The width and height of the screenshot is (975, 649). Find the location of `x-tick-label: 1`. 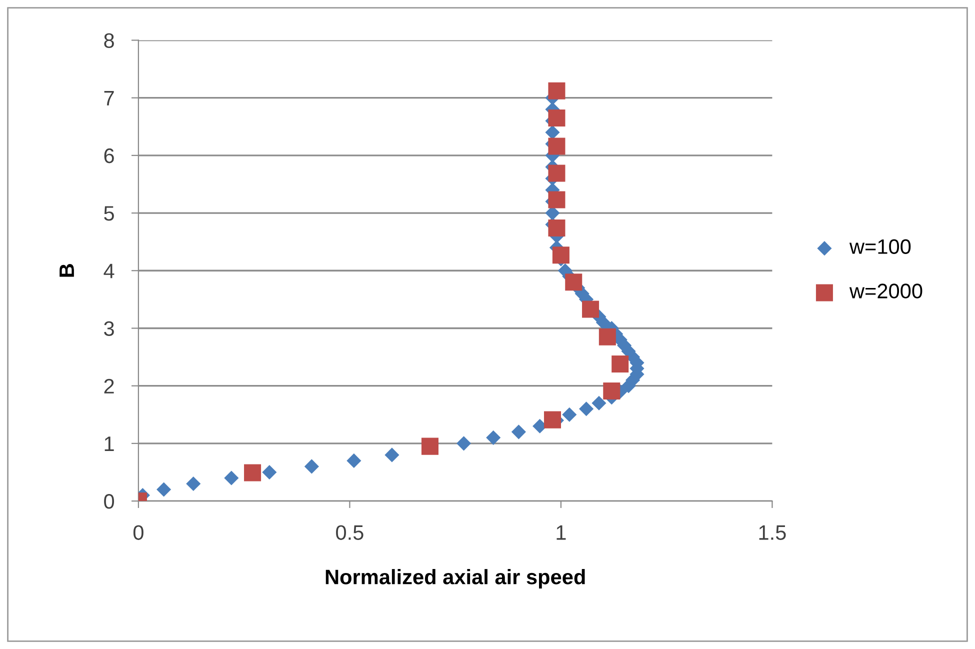

x-tick-label: 1 is located at coordinates (561, 532).